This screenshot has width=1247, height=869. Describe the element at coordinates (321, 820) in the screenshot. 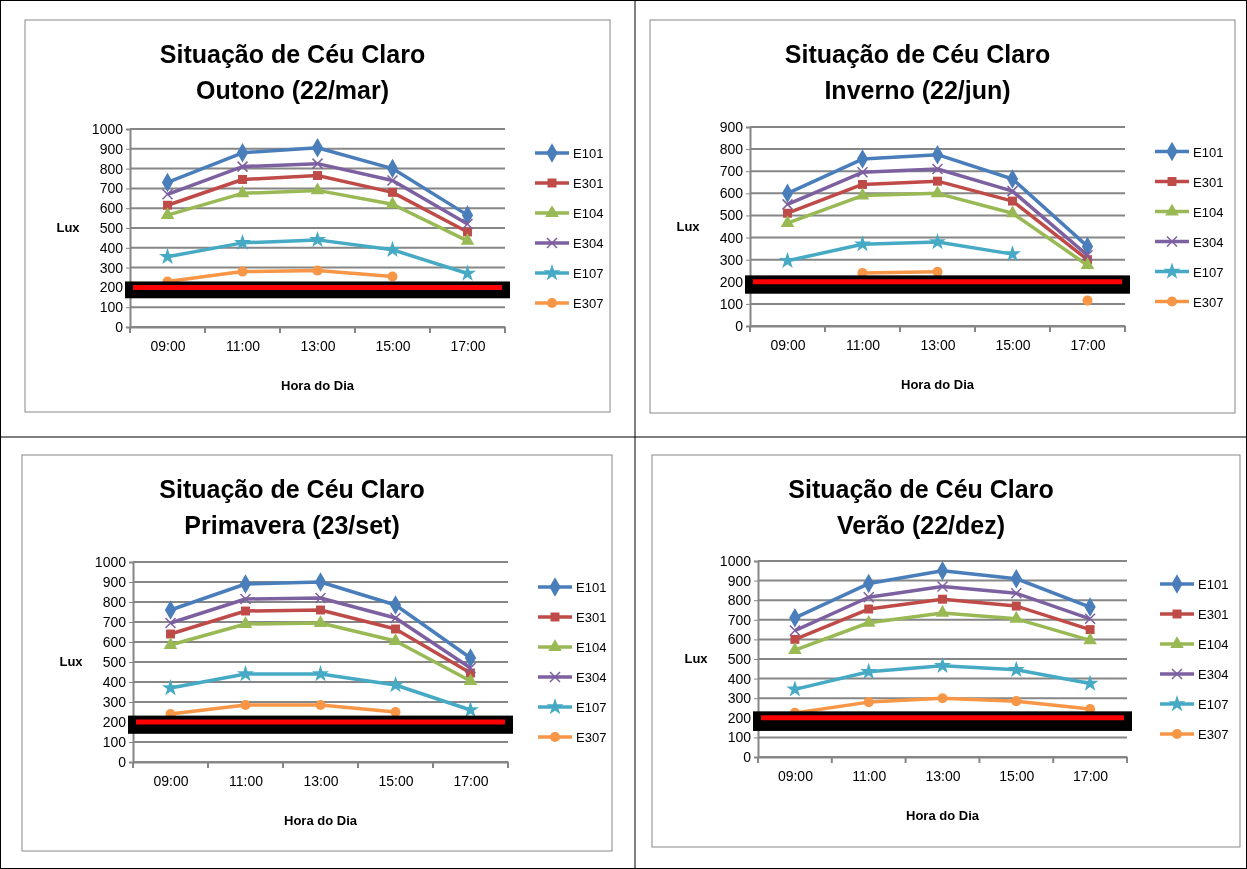

I see `x-axis-title: Hora do Dia` at that location.